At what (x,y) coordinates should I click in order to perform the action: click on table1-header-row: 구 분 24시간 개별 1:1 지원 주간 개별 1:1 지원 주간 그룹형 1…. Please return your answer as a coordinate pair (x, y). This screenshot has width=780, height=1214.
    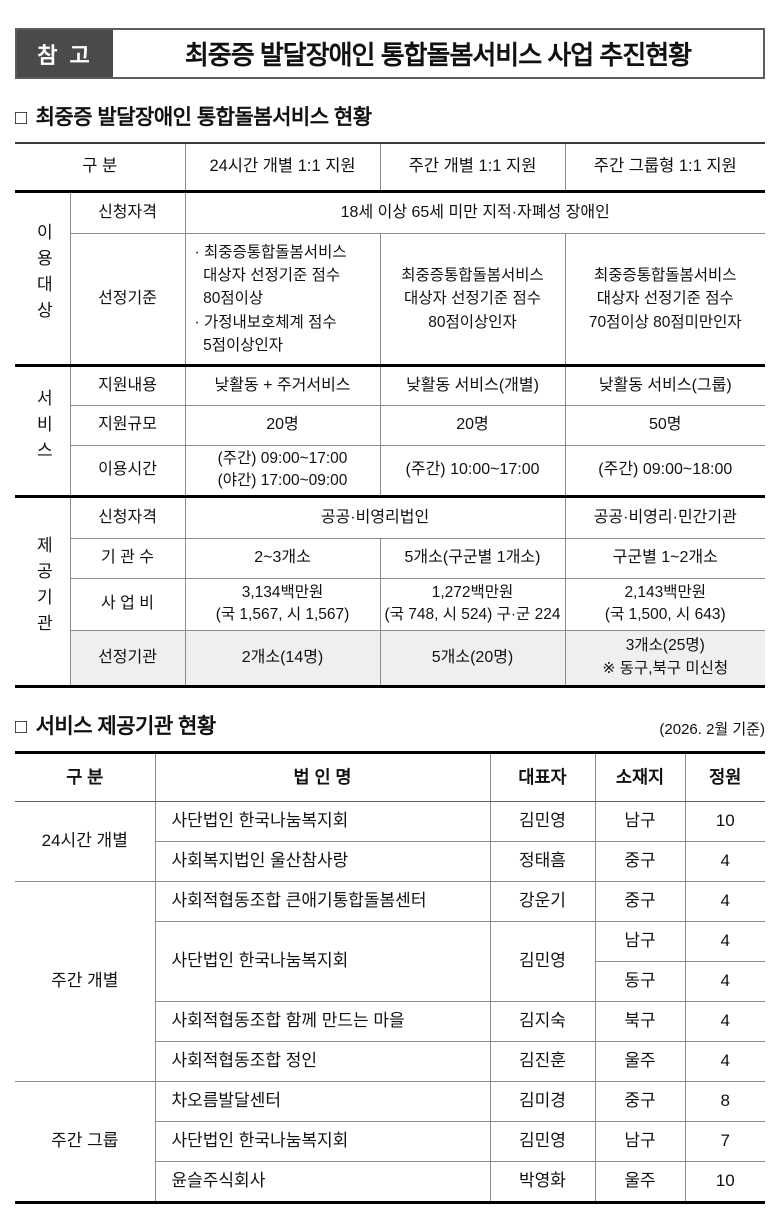
    Looking at the image, I should click on (390, 167).